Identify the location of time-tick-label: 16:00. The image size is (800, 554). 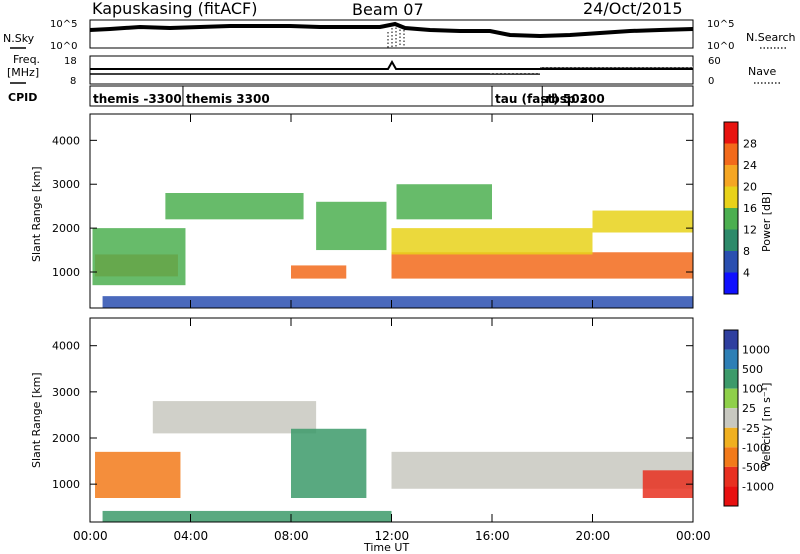
(492, 536).